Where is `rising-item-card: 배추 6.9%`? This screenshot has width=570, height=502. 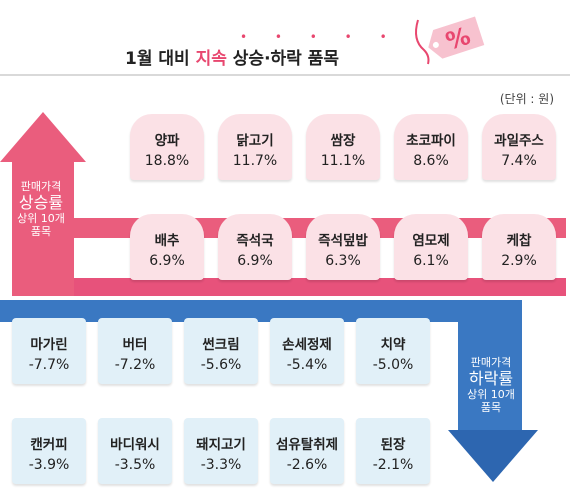
rising-item-card: 배추 6.9% is located at coordinates (167, 247).